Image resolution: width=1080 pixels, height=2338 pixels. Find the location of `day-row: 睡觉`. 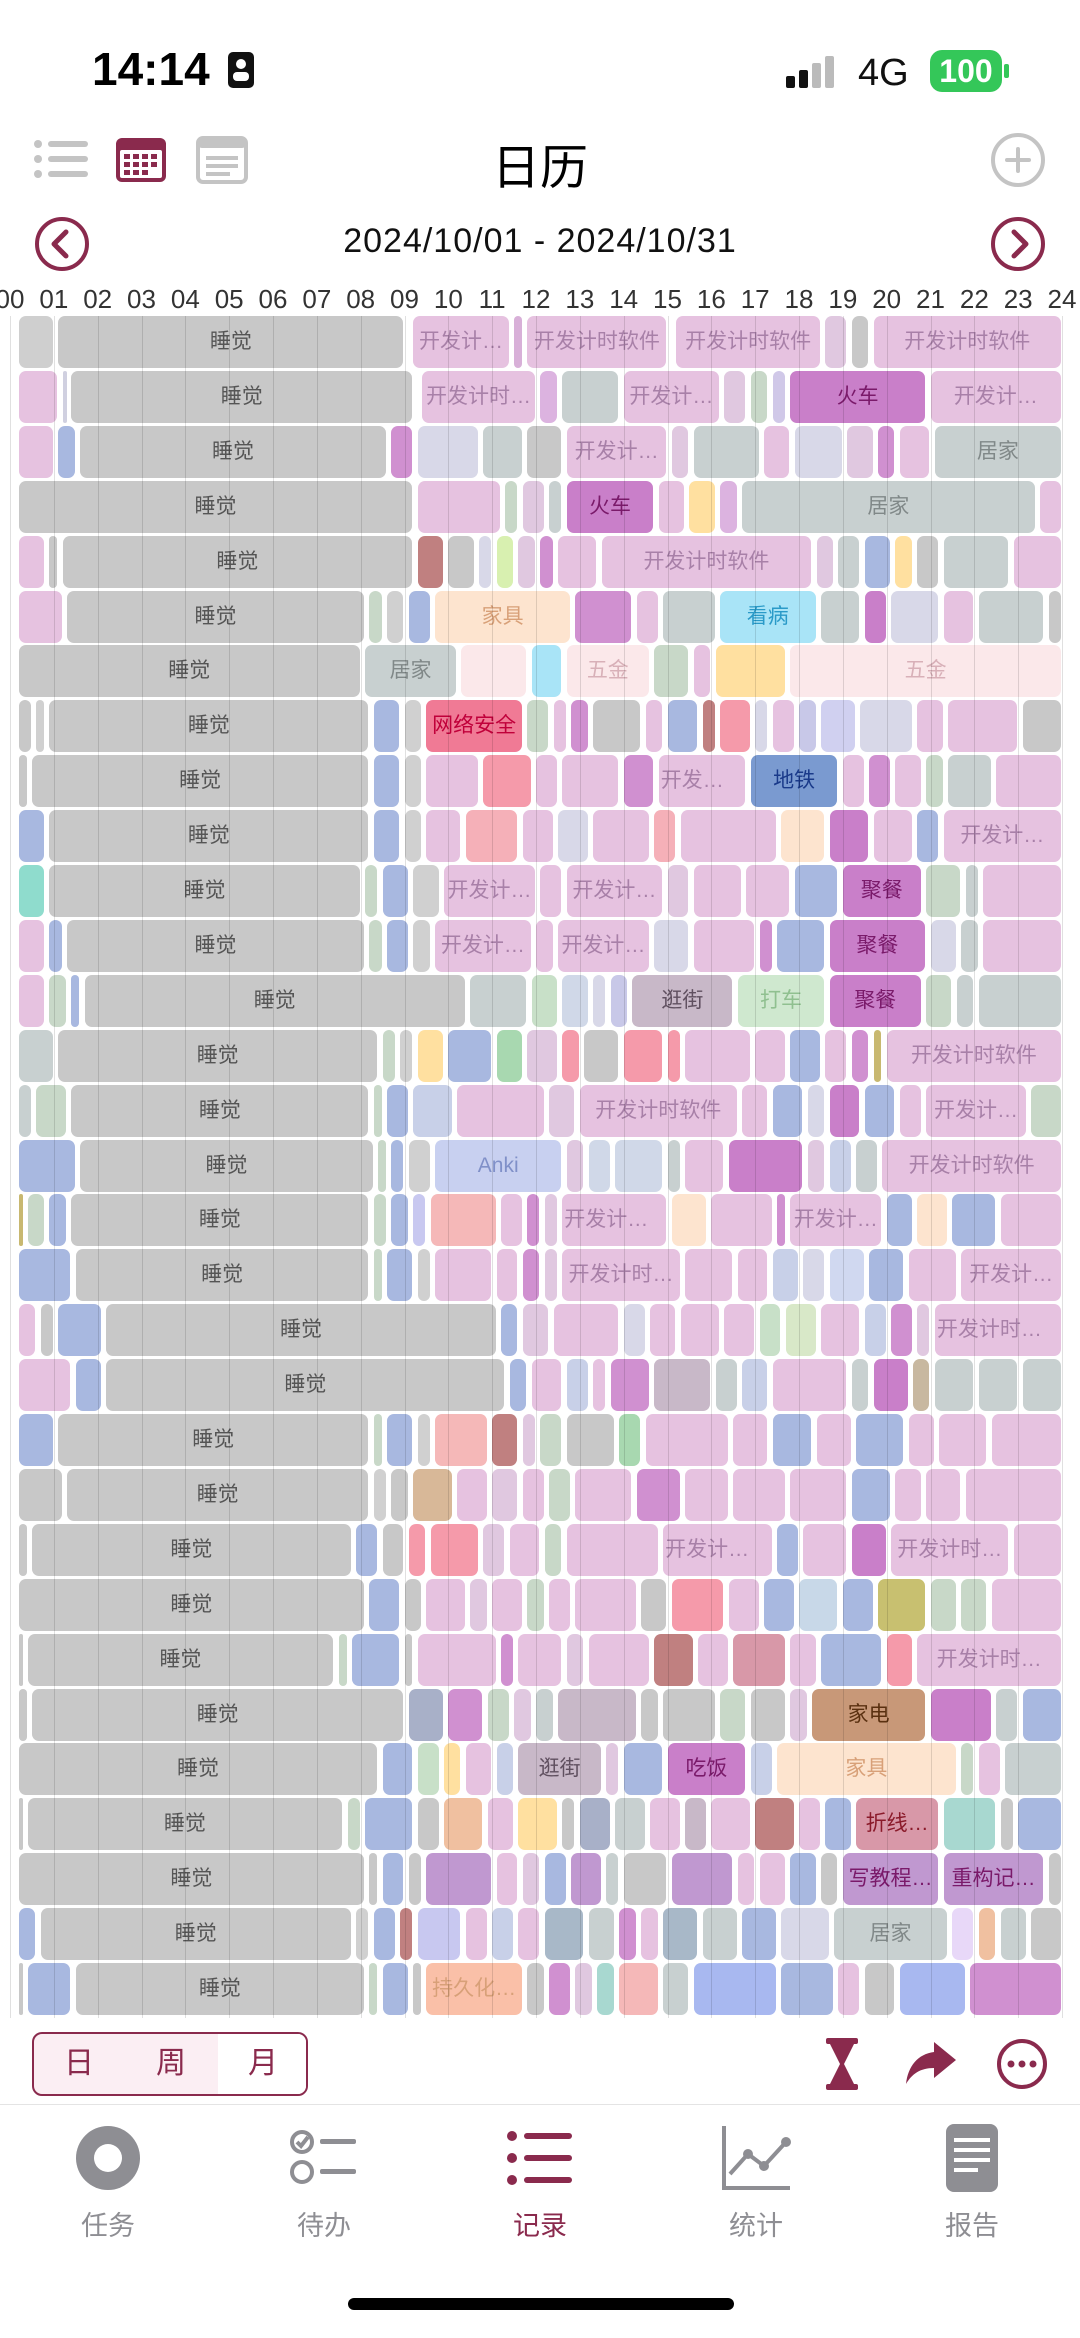

day-row: 睡觉 is located at coordinates (536, 1604).